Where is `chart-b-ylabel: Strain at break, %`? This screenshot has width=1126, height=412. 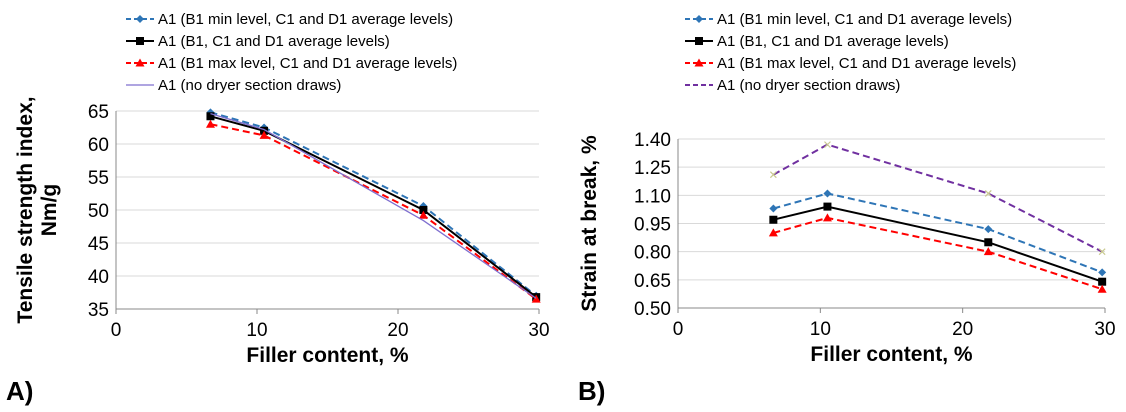
chart-b-ylabel: Strain at break, % is located at coordinates (589, 223).